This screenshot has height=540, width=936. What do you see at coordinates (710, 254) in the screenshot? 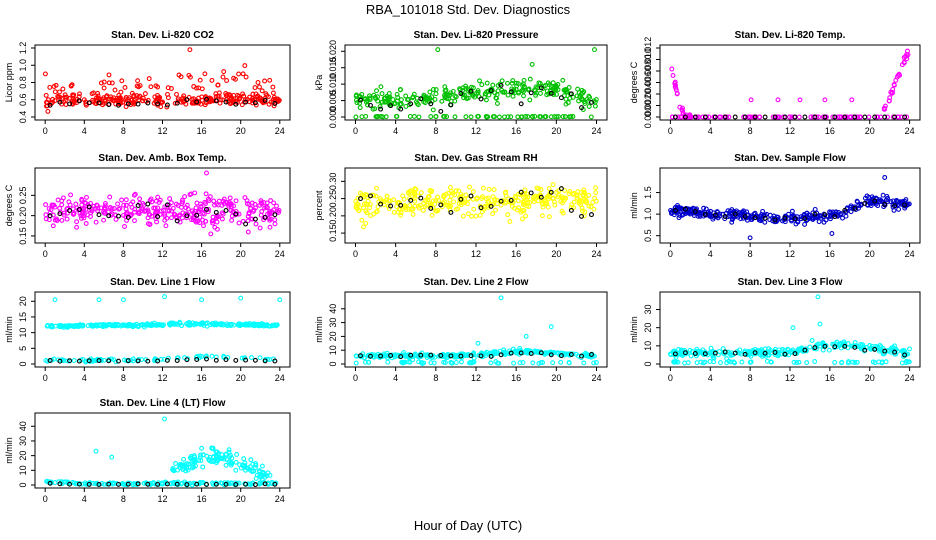
I see `x-tick-label: 4` at bounding box center [710, 254].